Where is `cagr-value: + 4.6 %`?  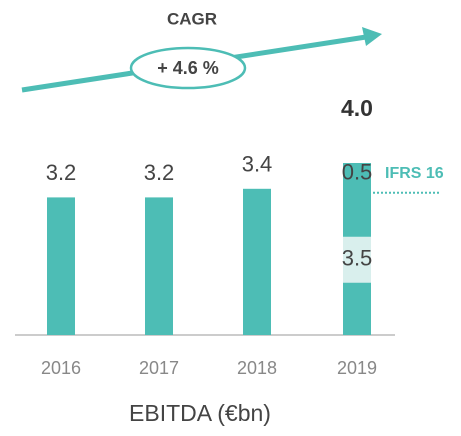 cagr-value: + 4.6 % is located at coordinates (188, 68).